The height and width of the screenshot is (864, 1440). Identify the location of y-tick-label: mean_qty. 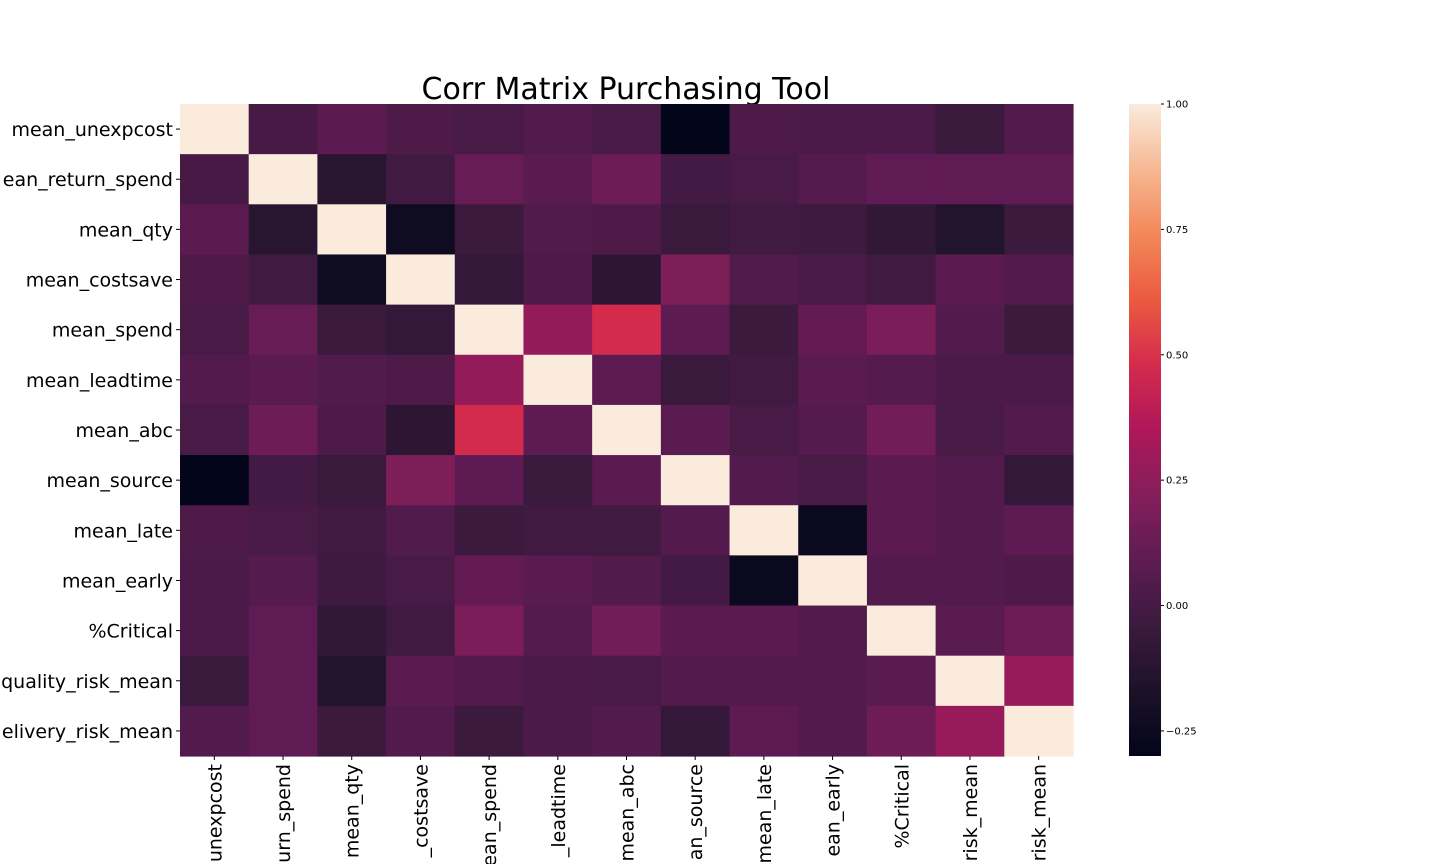
(126, 230).